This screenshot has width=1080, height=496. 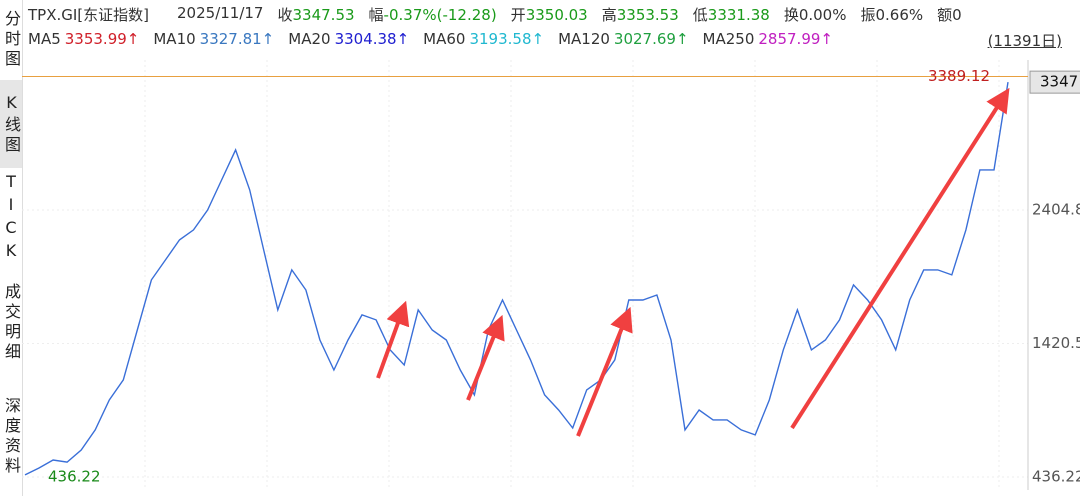 I want to click on ma-item: MA10 3327.81↑, so click(x=213, y=39).